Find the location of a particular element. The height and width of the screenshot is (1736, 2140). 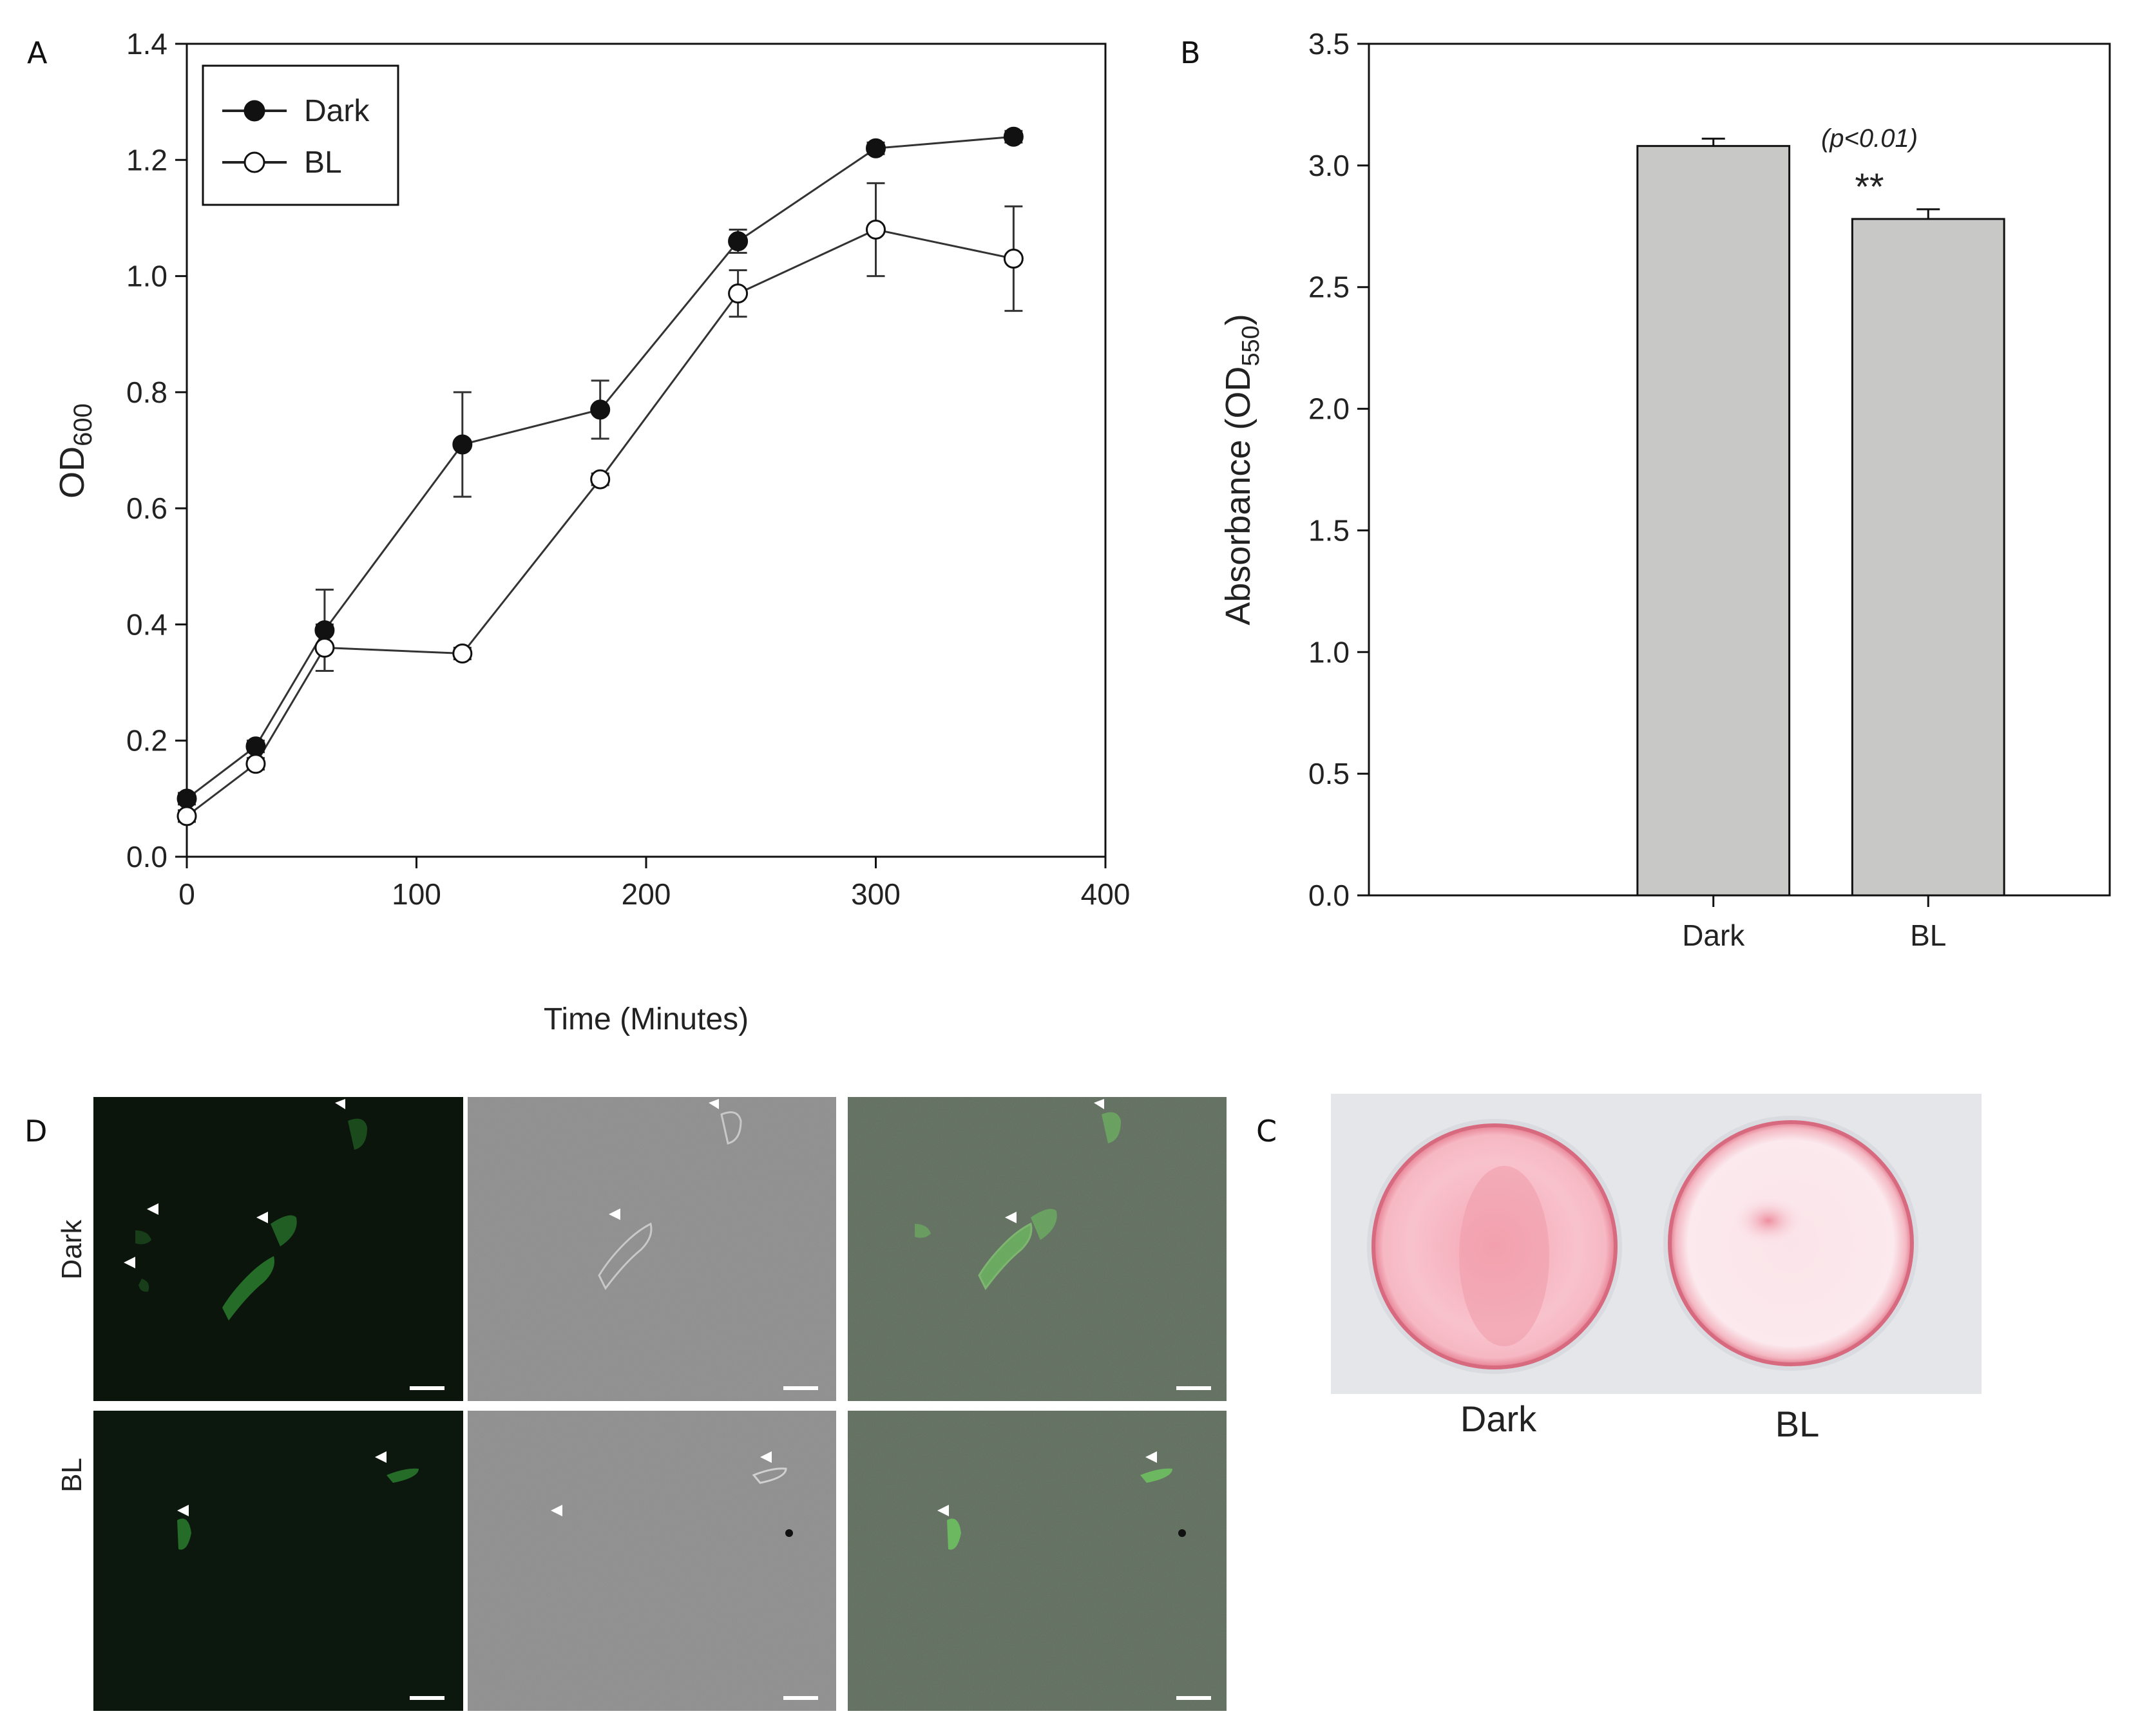

y-axis-label-a: OD600 is located at coordinates (75, 451).